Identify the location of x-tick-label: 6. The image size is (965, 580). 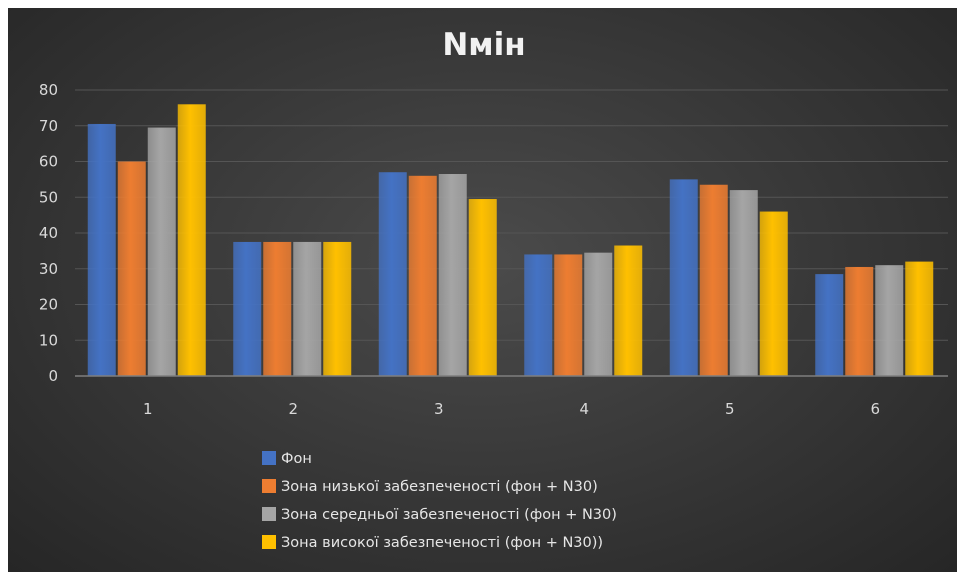
(875, 409).